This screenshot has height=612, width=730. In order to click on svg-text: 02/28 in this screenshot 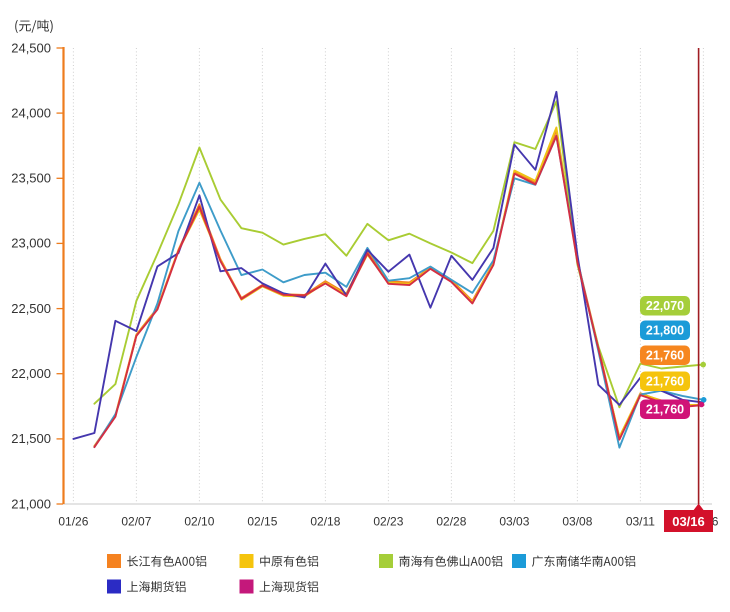, I will do `click(451, 522)`.